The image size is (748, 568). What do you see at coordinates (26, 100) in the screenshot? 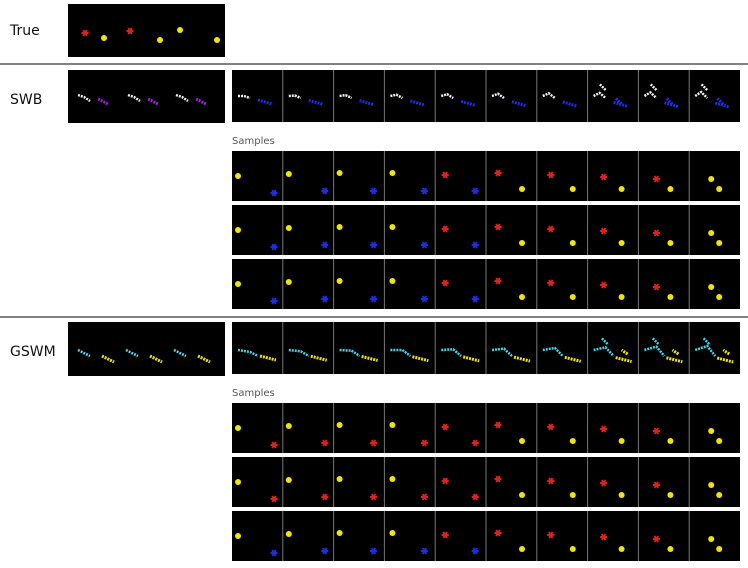
I see `row-label: SWB` at bounding box center [26, 100].